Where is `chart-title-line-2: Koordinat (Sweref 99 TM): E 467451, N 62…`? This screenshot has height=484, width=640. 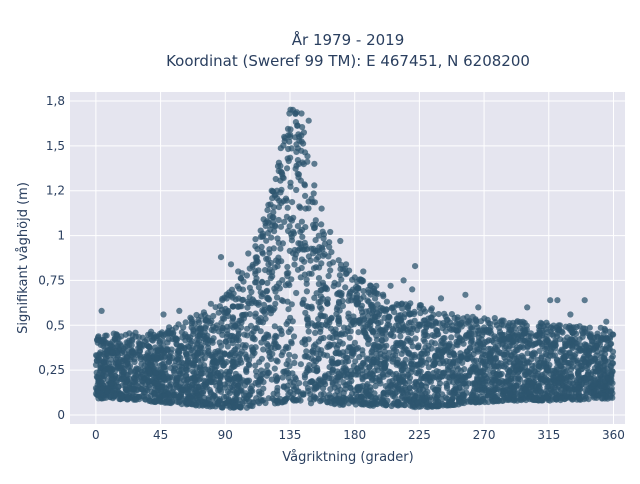
chart-title-line-2: Koordinat (Sweref 99 TM): E 467451, N 62… is located at coordinates (348, 61).